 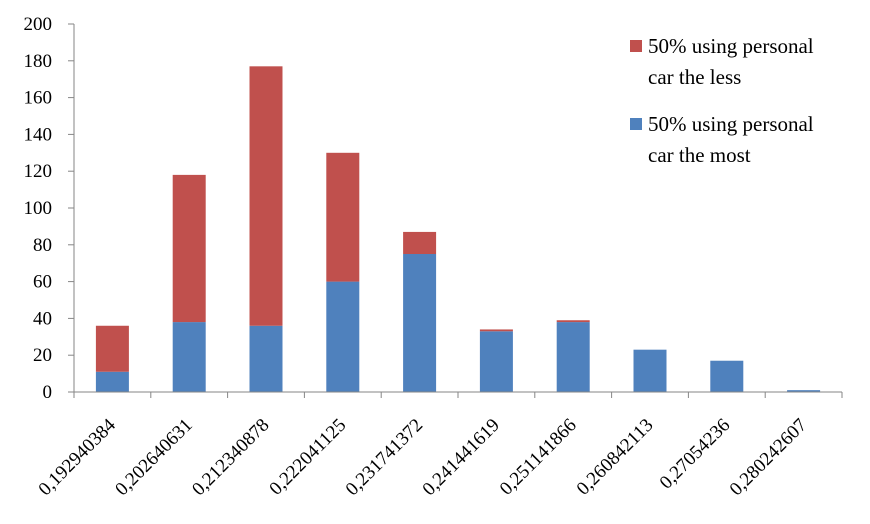 What do you see at coordinates (636, 46) in the screenshot?
I see `legend-swatch-less` at bounding box center [636, 46].